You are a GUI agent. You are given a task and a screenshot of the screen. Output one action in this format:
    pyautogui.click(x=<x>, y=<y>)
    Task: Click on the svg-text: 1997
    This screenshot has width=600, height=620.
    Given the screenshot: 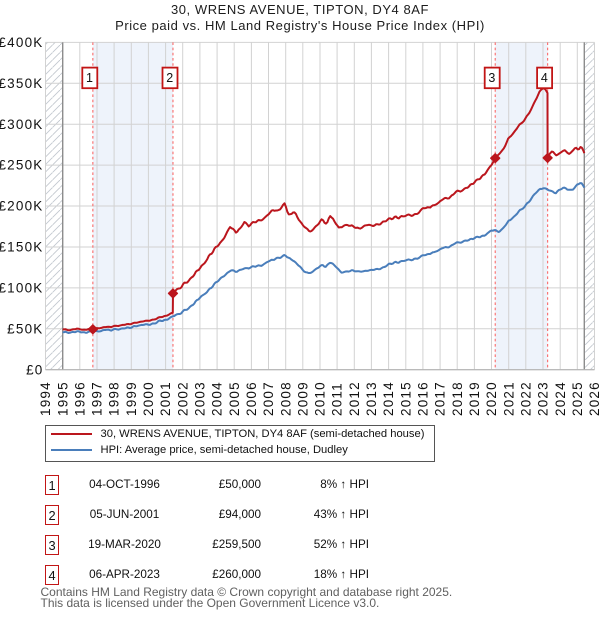 What is the action you would take?
    pyautogui.click(x=97, y=398)
    